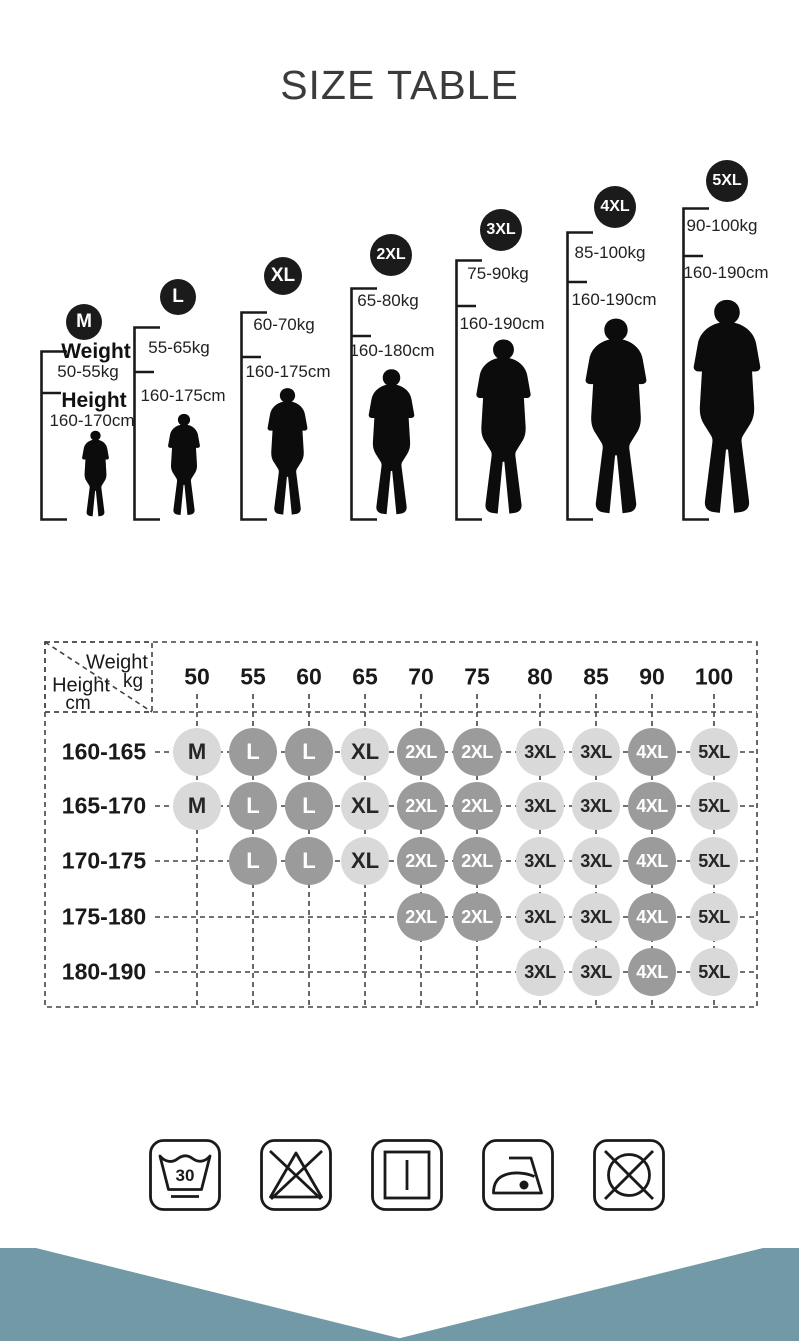 Image resolution: width=799 pixels, height=1341 pixels. What do you see at coordinates (197, 752) in the screenshot?
I see `size-cell-160-165-50: M` at bounding box center [197, 752].